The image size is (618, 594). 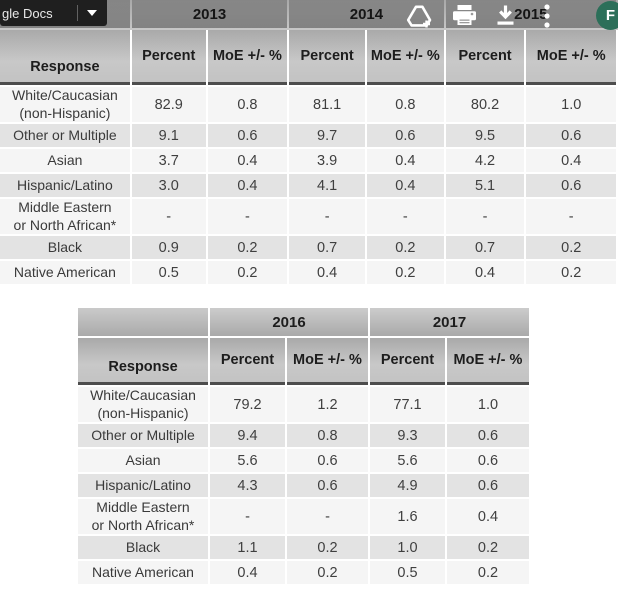 What do you see at coordinates (505, 18) in the screenshot?
I see `download-icon` at bounding box center [505, 18].